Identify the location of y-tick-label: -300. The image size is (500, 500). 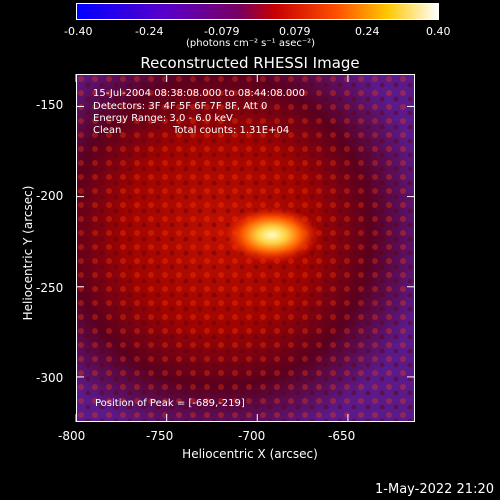
(50, 378).